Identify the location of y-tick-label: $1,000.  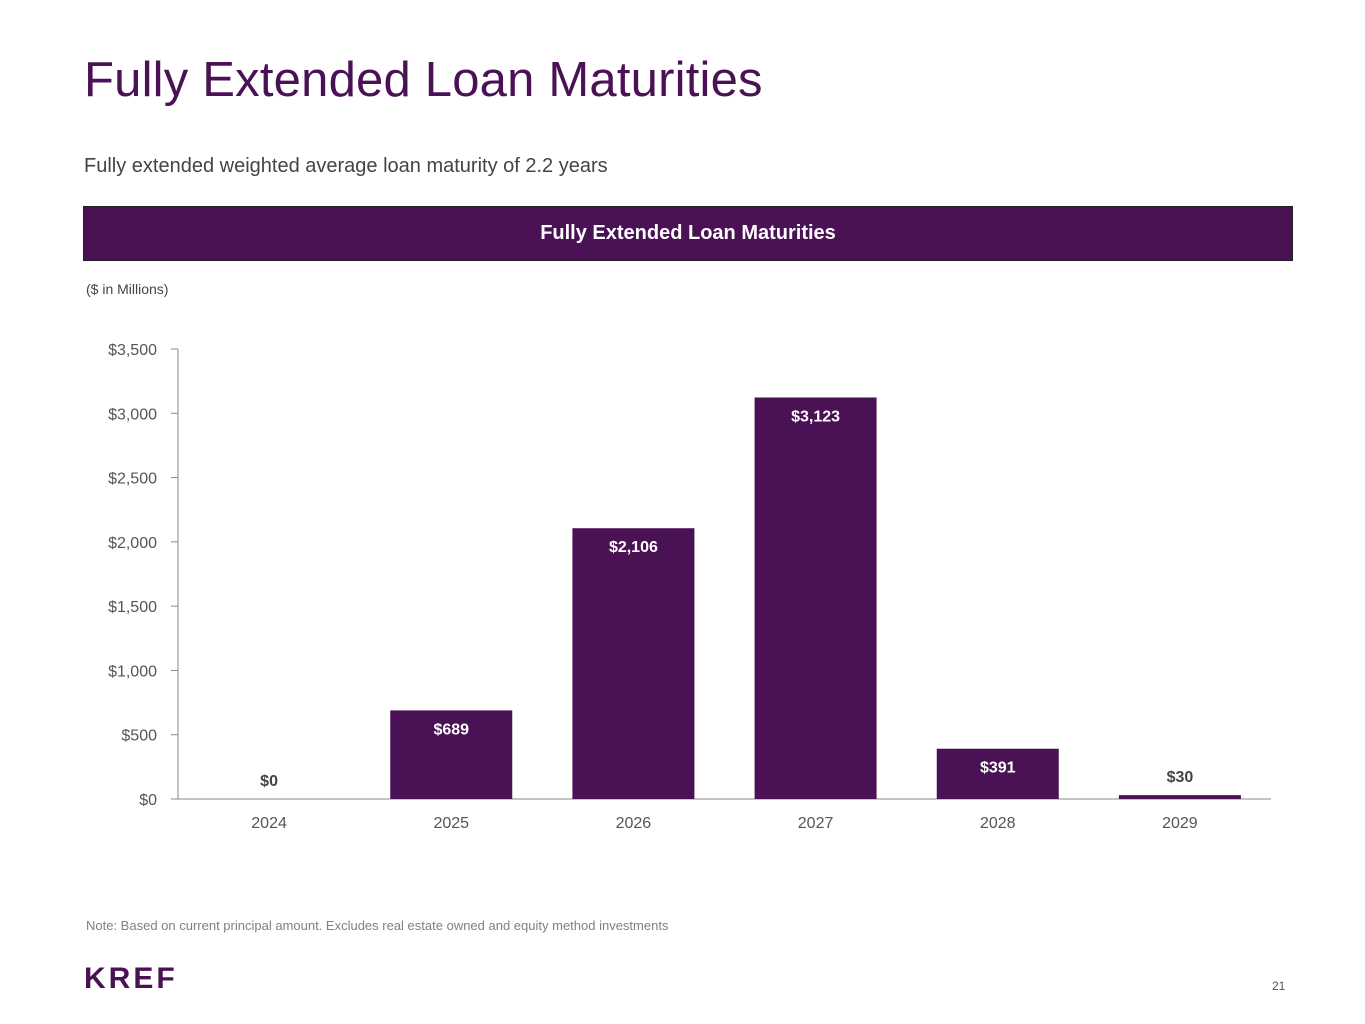
(132, 671).